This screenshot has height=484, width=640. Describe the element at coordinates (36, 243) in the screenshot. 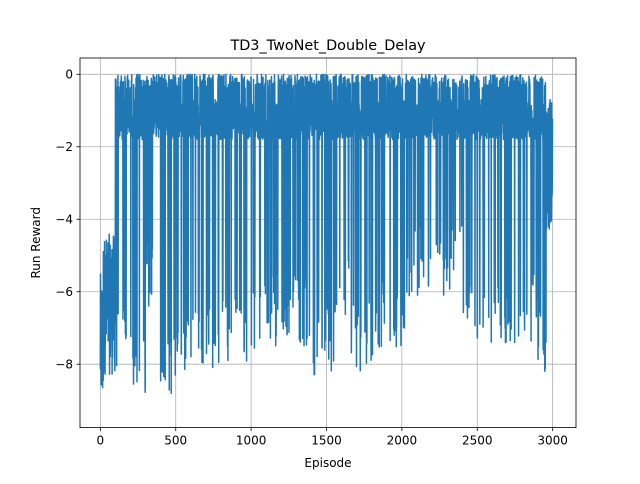

I see `y-axis-label: Run Reward` at that location.